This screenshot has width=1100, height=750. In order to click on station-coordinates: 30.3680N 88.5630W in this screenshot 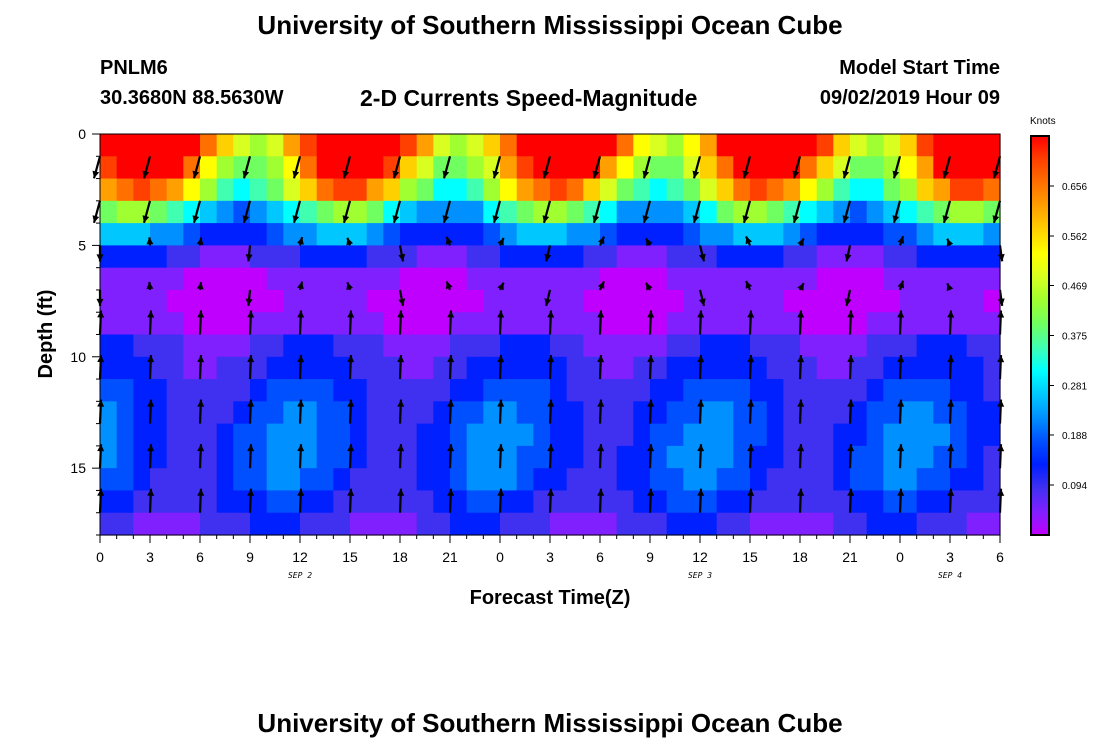, I will do `click(192, 98)`.